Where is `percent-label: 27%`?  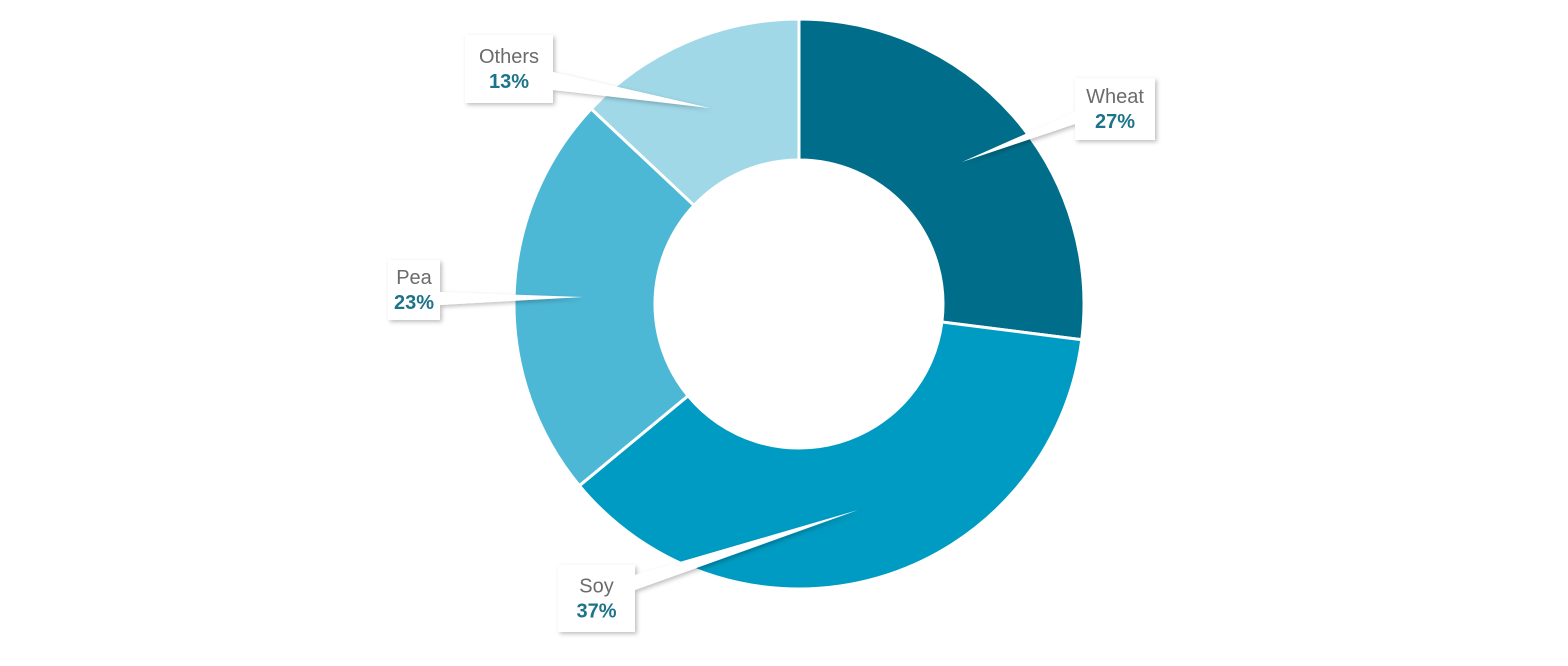 percent-label: 27% is located at coordinates (1115, 122).